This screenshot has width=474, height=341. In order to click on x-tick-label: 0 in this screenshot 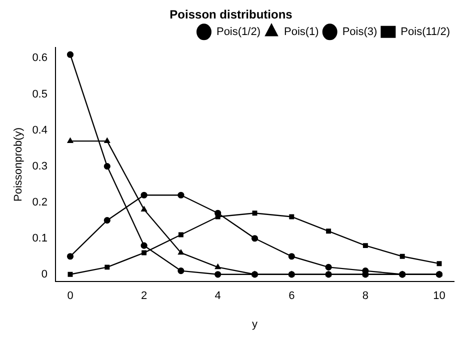, I will do `click(70, 296)`.